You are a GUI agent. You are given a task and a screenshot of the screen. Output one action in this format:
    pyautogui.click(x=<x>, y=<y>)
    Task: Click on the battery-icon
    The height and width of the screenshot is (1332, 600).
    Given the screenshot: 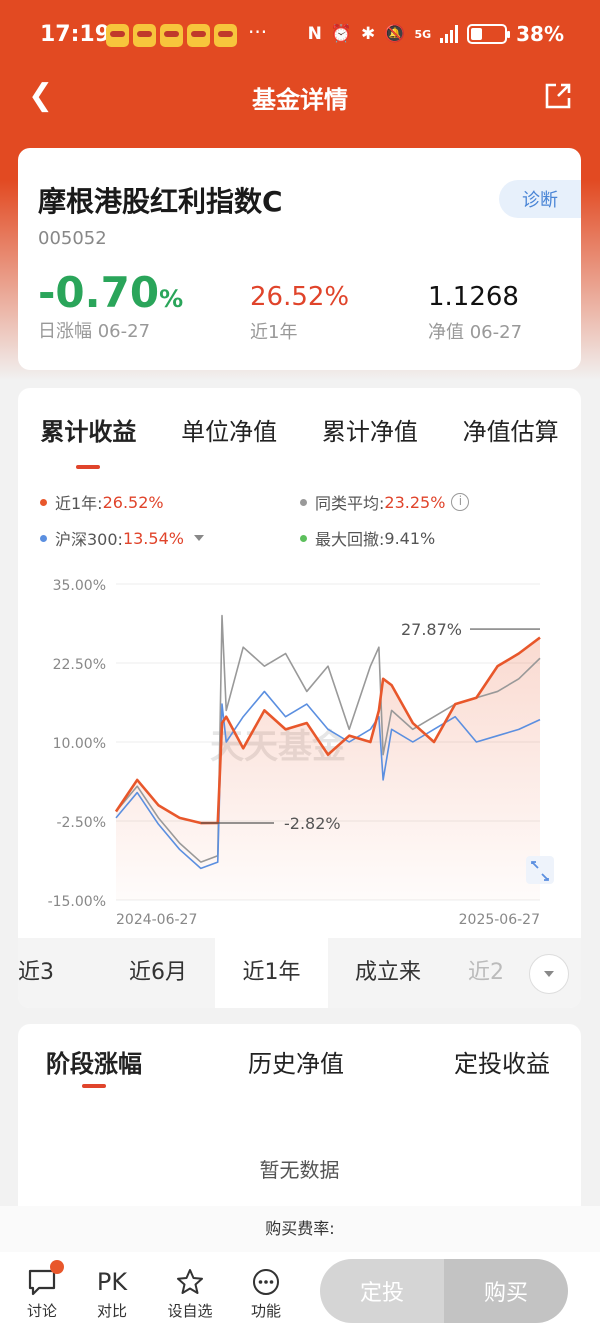 What is the action you would take?
    pyautogui.click(x=489, y=34)
    